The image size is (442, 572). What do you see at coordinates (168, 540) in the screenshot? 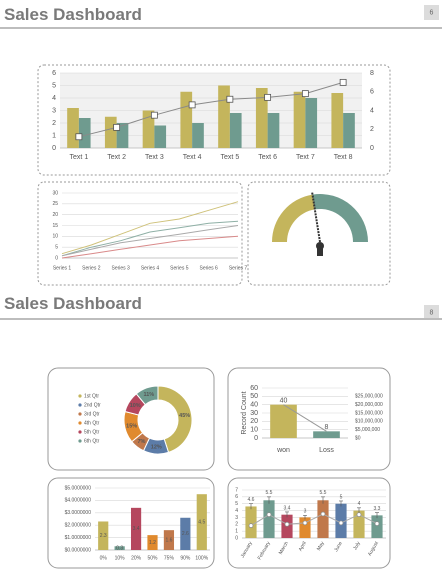
I see `data-label: 1.6` at bounding box center [168, 540].